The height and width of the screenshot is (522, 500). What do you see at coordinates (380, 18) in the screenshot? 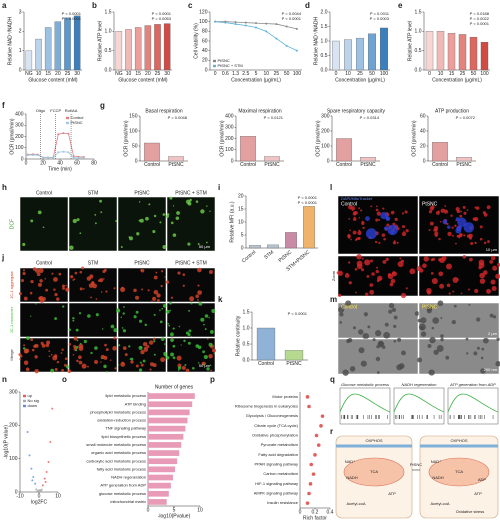
I see `annotation: P = 0.0003` at bounding box center [380, 18].